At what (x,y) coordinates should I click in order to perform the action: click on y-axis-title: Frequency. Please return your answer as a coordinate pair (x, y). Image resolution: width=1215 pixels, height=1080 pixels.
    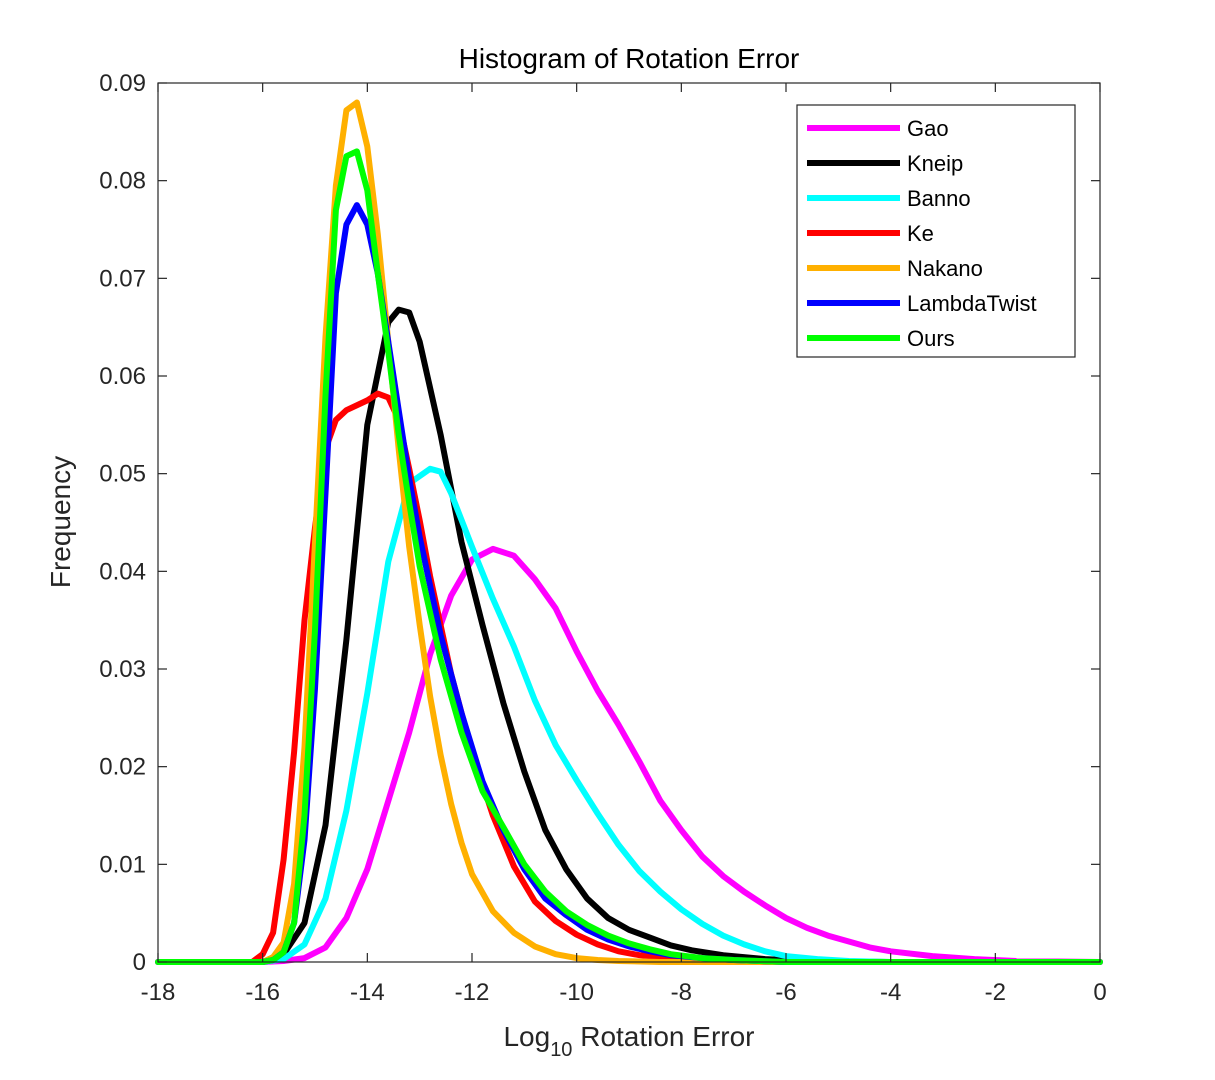
    Looking at the image, I should click on (60, 522).